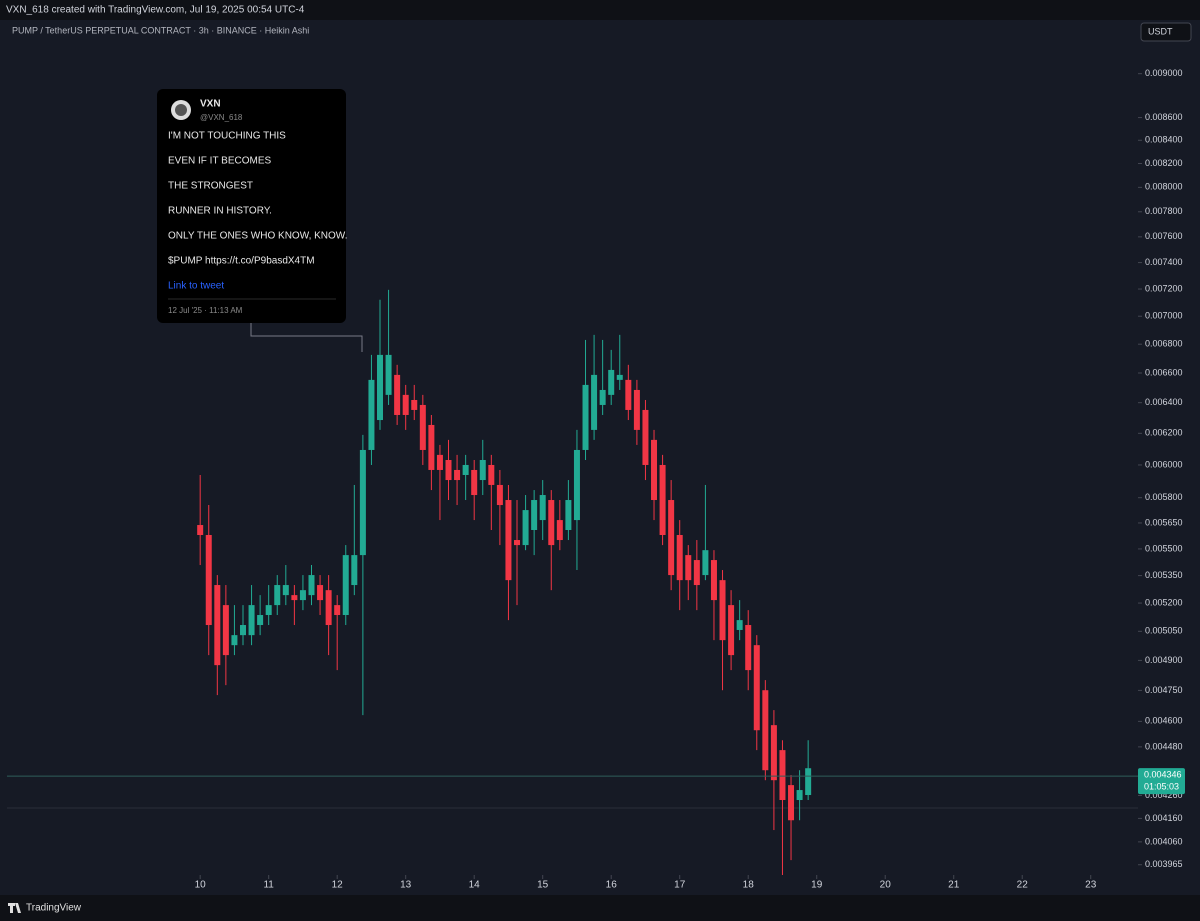  What do you see at coordinates (1164, 548) in the screenshot?
I see `y-tick-label: 0.005500` at bounding box center [1164, 548].